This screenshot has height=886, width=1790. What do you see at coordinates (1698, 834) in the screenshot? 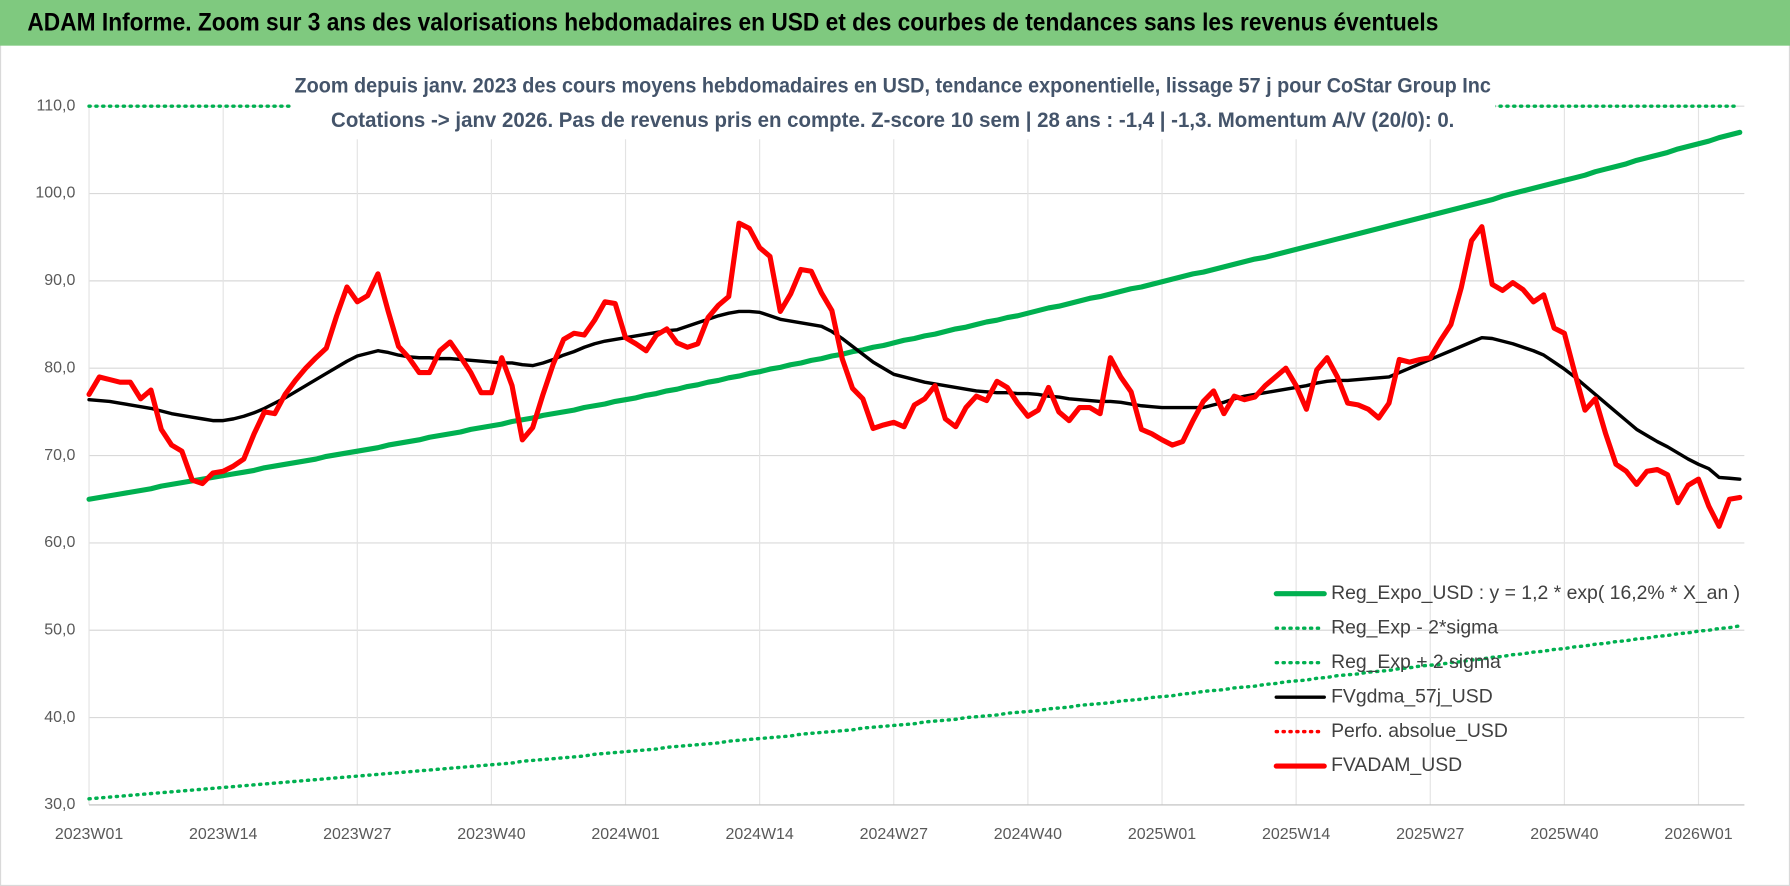
I see `x-tick-label: 2026W01` at bounding box center [1698, 834].